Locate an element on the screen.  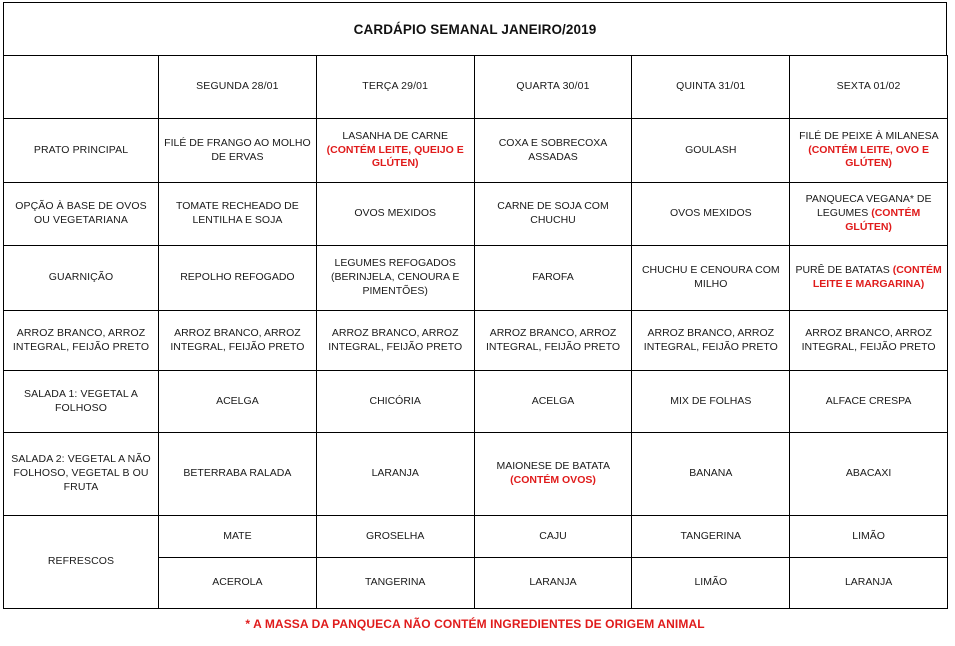
meal-text: PANQUECA VEGANA* DE LEGUMES is located at coordinates (868, 206).